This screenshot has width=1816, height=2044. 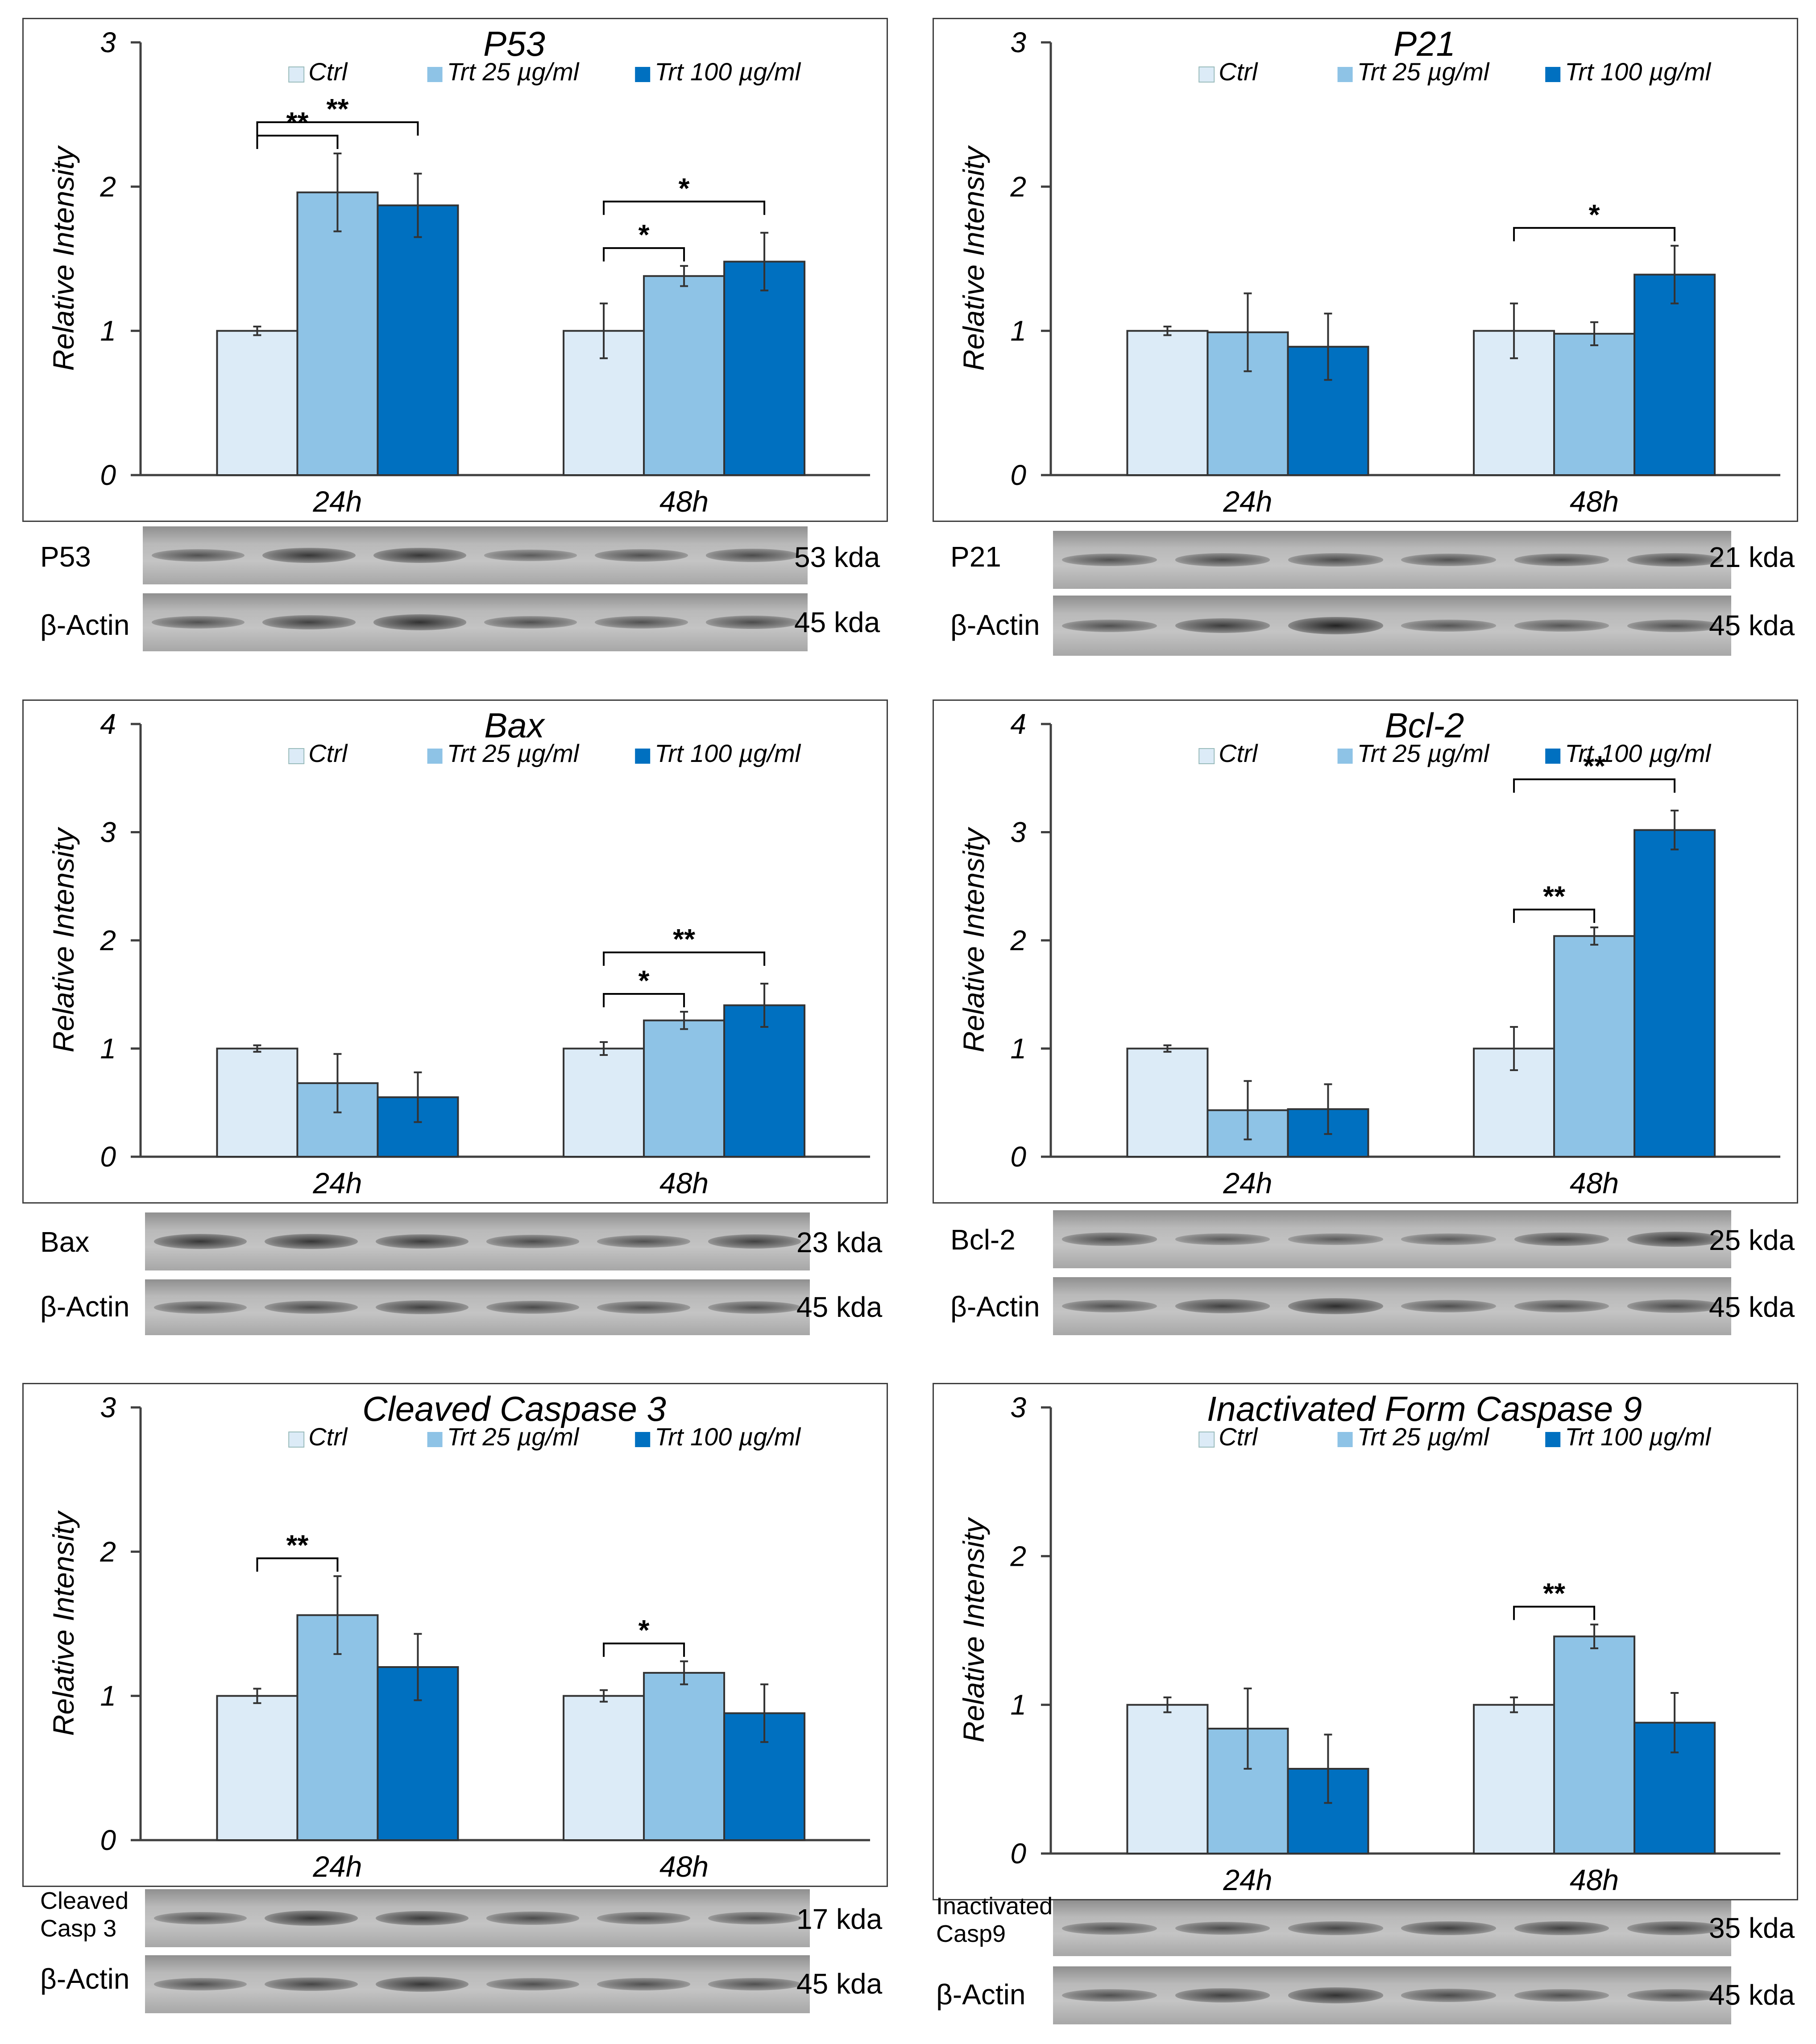 What do you see at coordinates (514, 1408) in the screenshot?
I see `chart-title: Cleaved Caspase 3` at bounding box center [514, 1408].